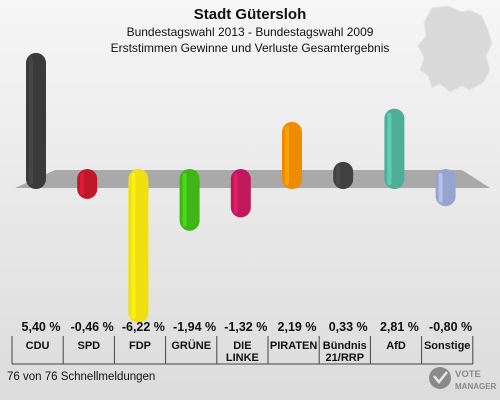 The width and height of the screenshot is (500, 400). What do you see at coordinates (41, 327) in the screenshot?
I see `value-label: 5,40 %` at bounding box center [41, 327].